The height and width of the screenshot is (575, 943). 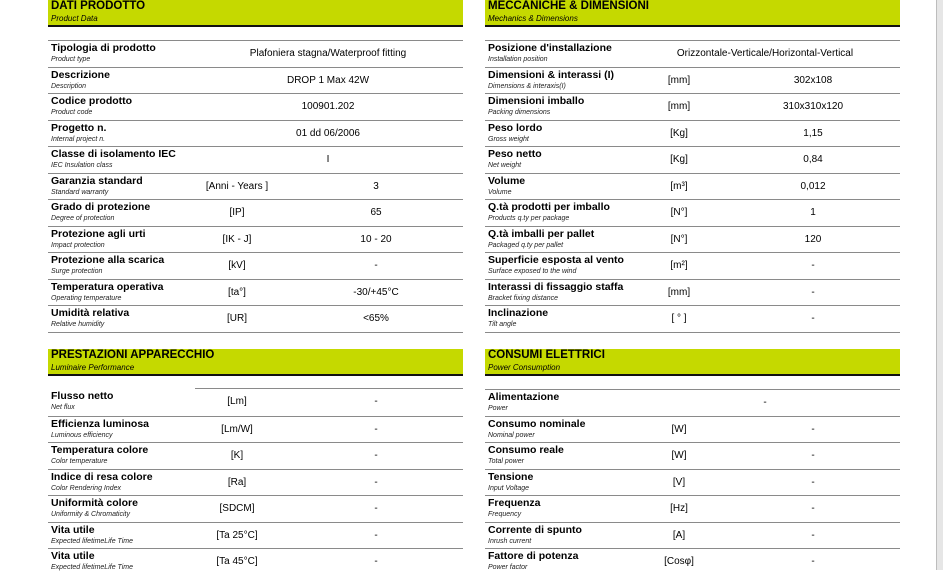 What do you see at coordinates (511, 435) in the screenshot?
I see `row-sublabel: Nominal power` at bounding box center [511, 435].